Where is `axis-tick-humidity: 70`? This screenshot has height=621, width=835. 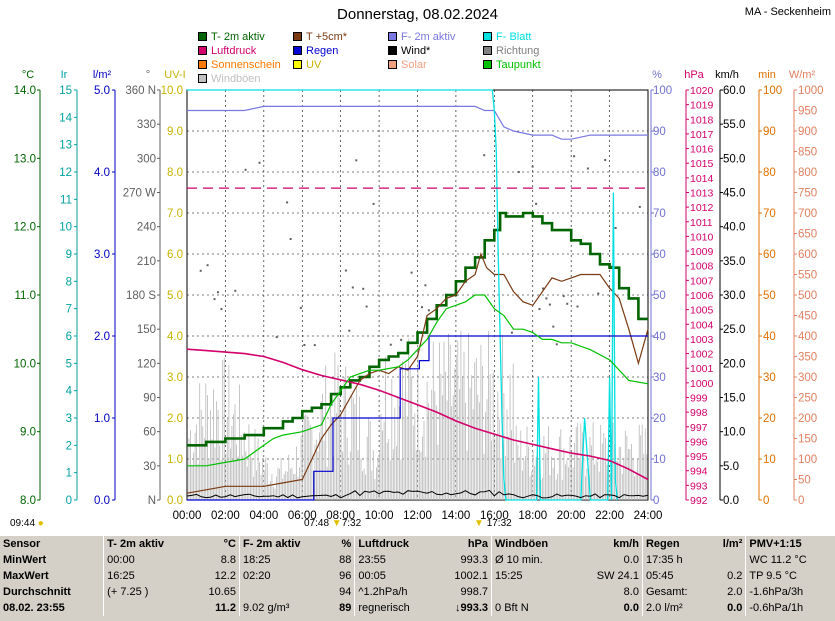 axis-tick-humidity: 70 is located at coordinates (659, 214).